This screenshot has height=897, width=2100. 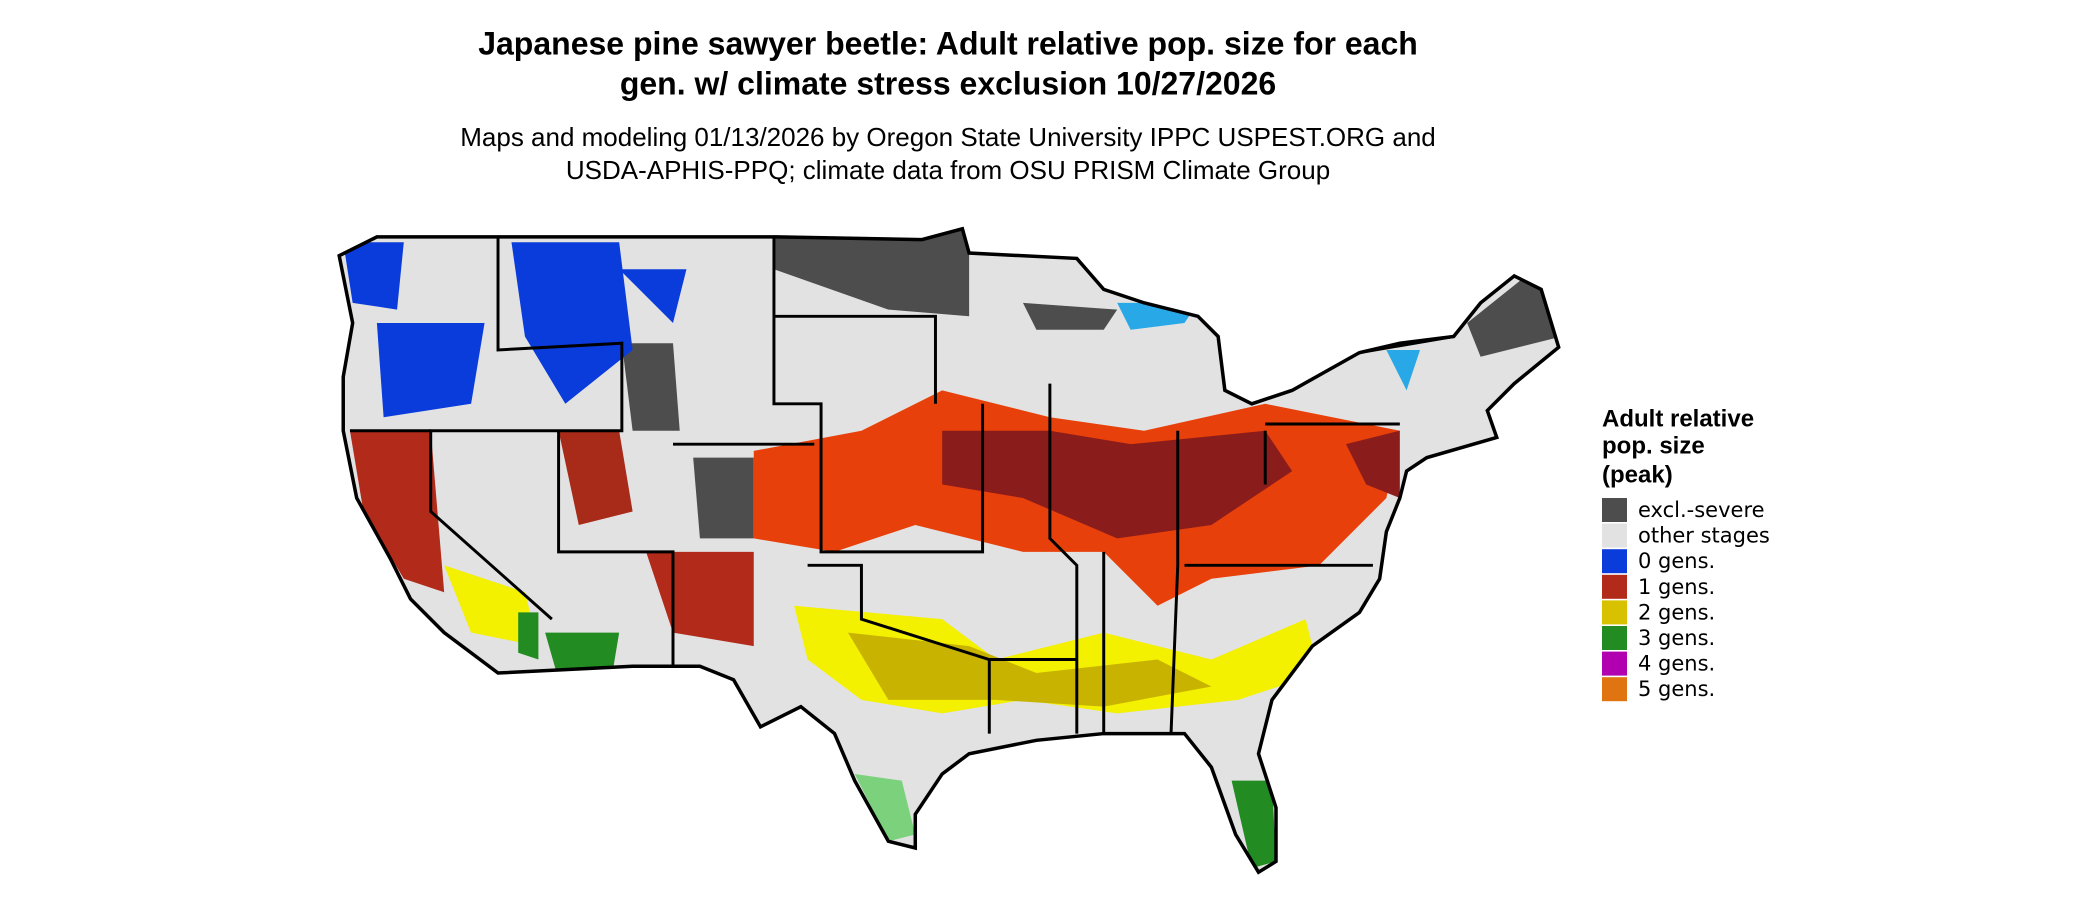 I want to click on legend-label: 1 gens., so click(x=1676, y=587).